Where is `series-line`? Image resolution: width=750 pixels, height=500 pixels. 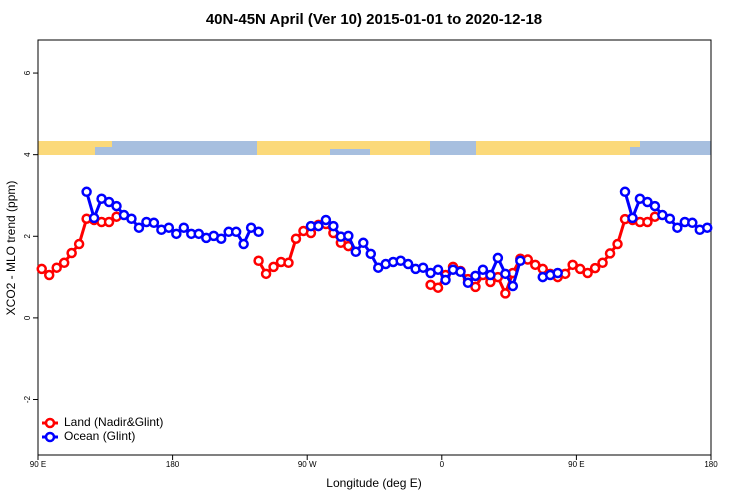 series-line is located at coordinates (348, 255).